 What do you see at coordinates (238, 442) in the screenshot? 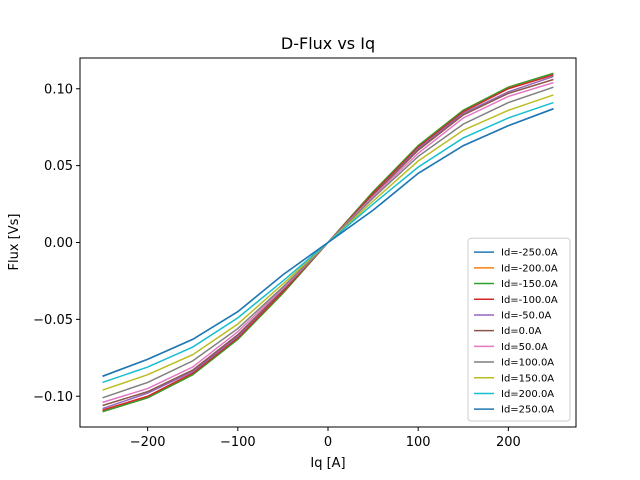
I see `x-tick-label: −100` at bounding box center [238, 442].